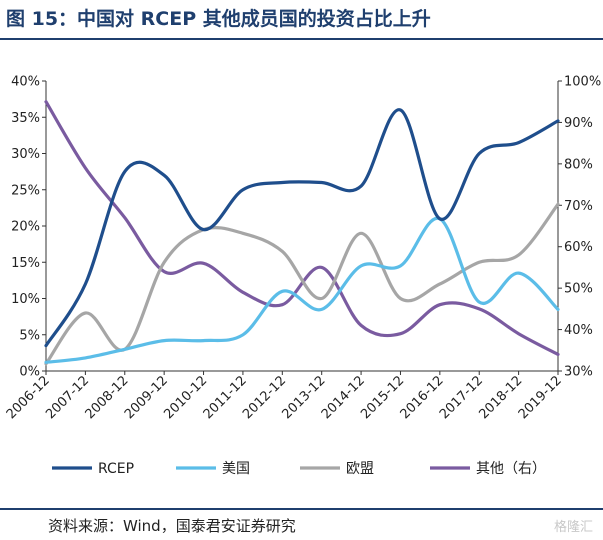  I want to click on legend-label-2: 欧盟, so click(360, 469).